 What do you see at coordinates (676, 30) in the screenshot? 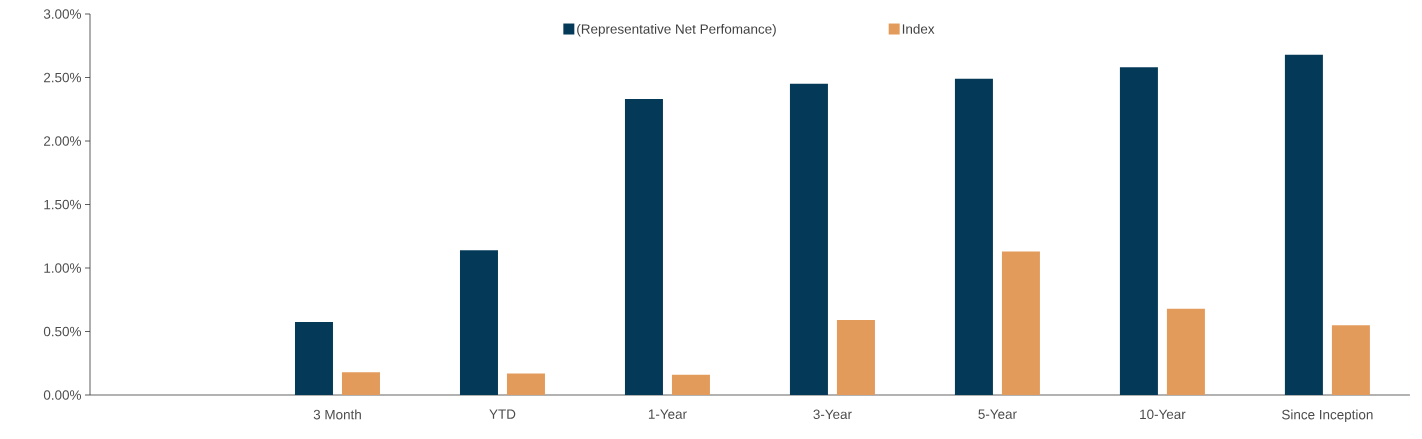
I see `legend-label: (Representative Net Perfomance)` at bounding box center [676, 30].